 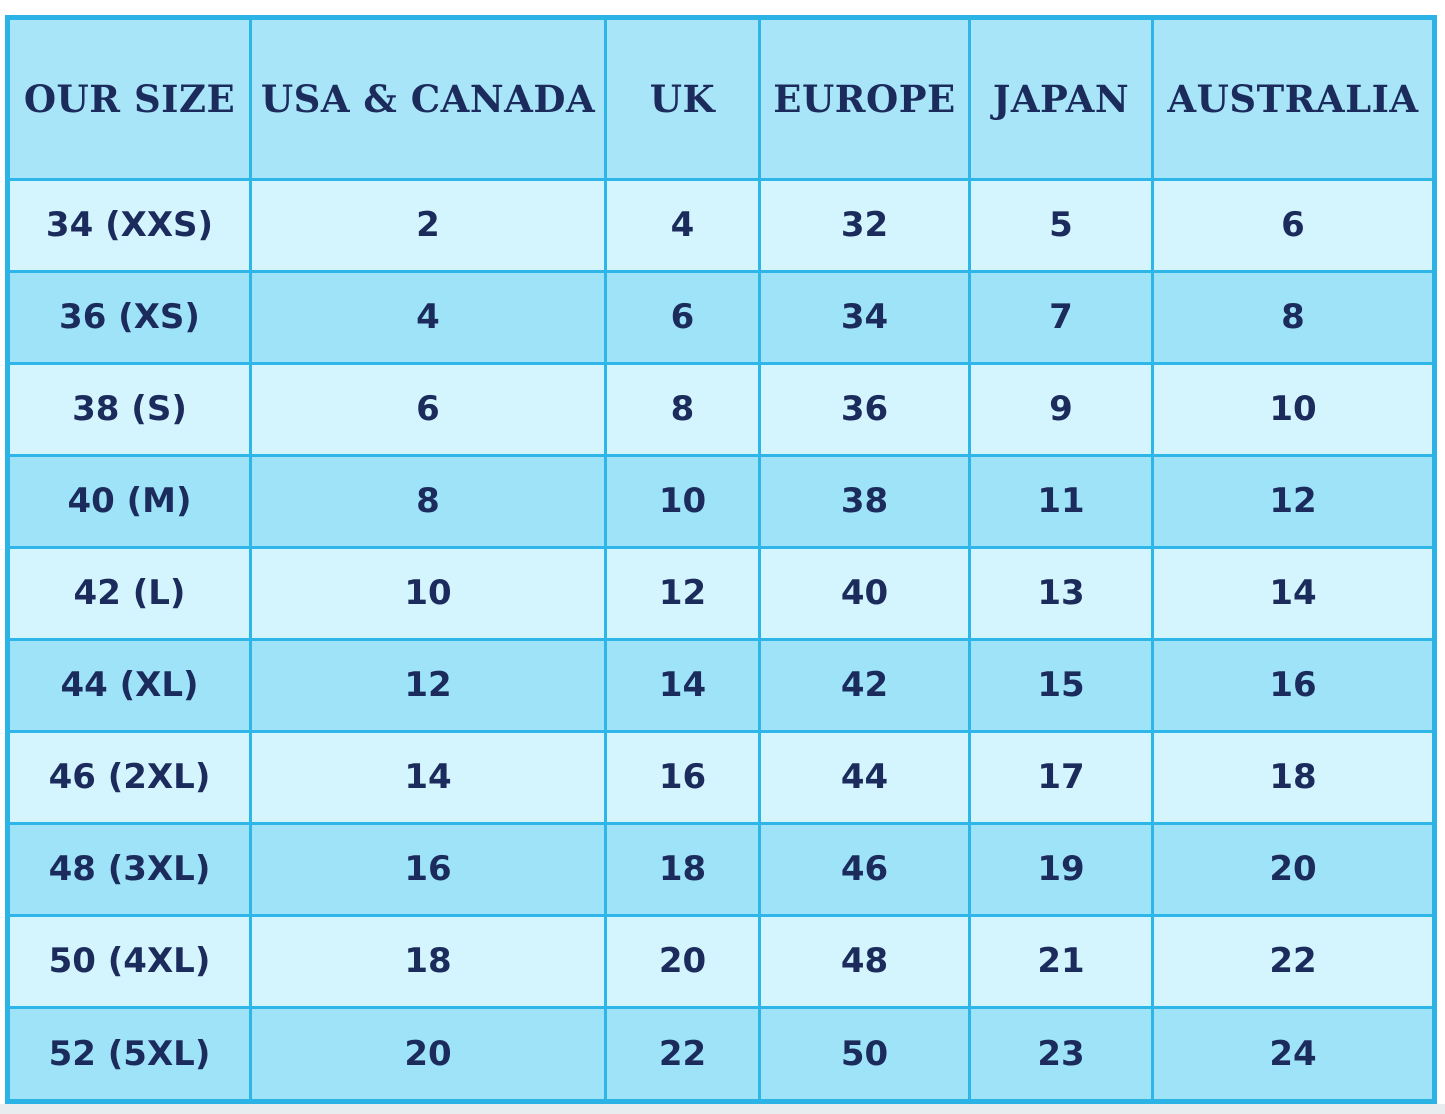 I want to click on size-value: 11, so click(x=1061, y=501).